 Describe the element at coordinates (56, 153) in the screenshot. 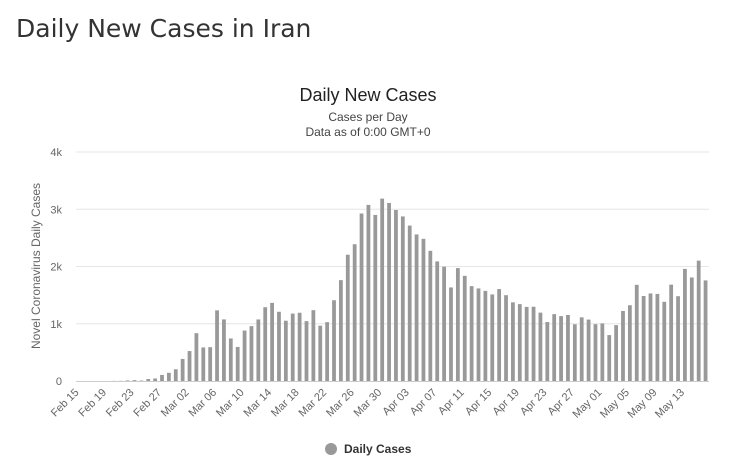

I see `y-tick-label: 4k` at that location.